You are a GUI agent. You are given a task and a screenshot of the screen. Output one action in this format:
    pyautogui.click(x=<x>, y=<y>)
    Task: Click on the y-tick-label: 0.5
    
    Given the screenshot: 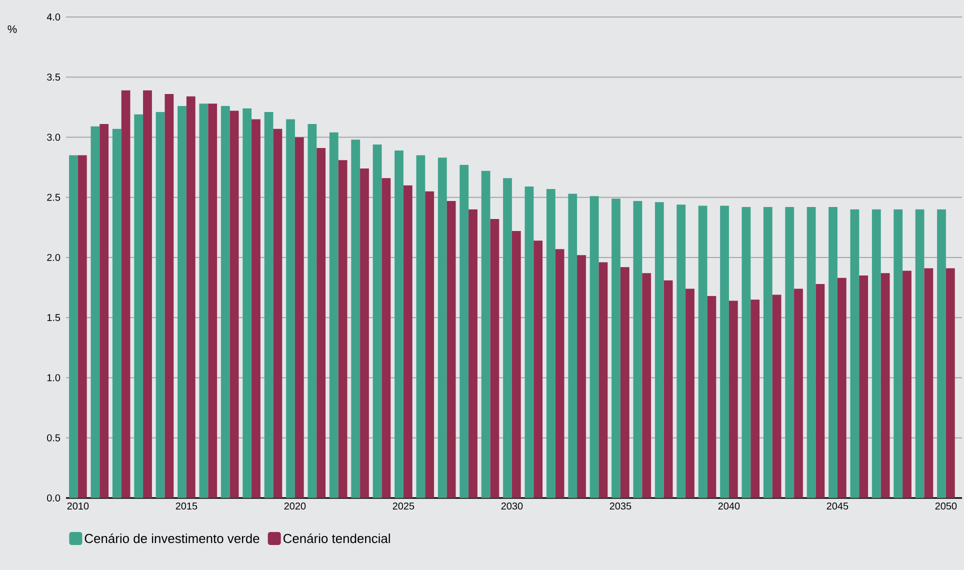 What is the action you would take?
    pyautogui.click(x=53, y=438)
    